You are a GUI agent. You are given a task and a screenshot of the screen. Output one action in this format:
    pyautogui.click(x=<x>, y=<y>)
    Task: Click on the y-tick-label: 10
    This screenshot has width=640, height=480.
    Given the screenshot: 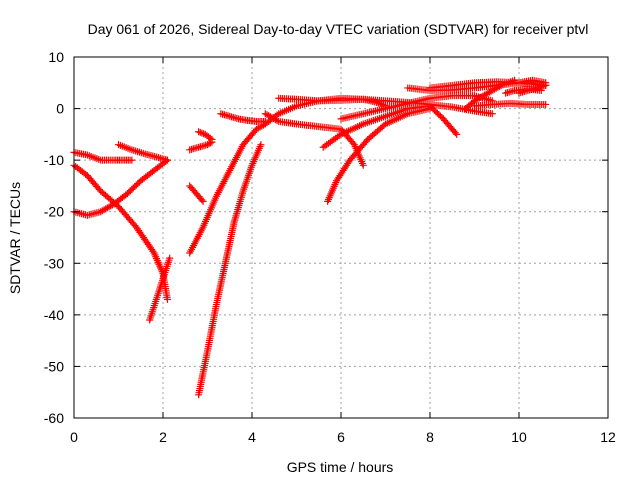 What is the action you would take?
    pyautogui.click(x=56, y=57)
    